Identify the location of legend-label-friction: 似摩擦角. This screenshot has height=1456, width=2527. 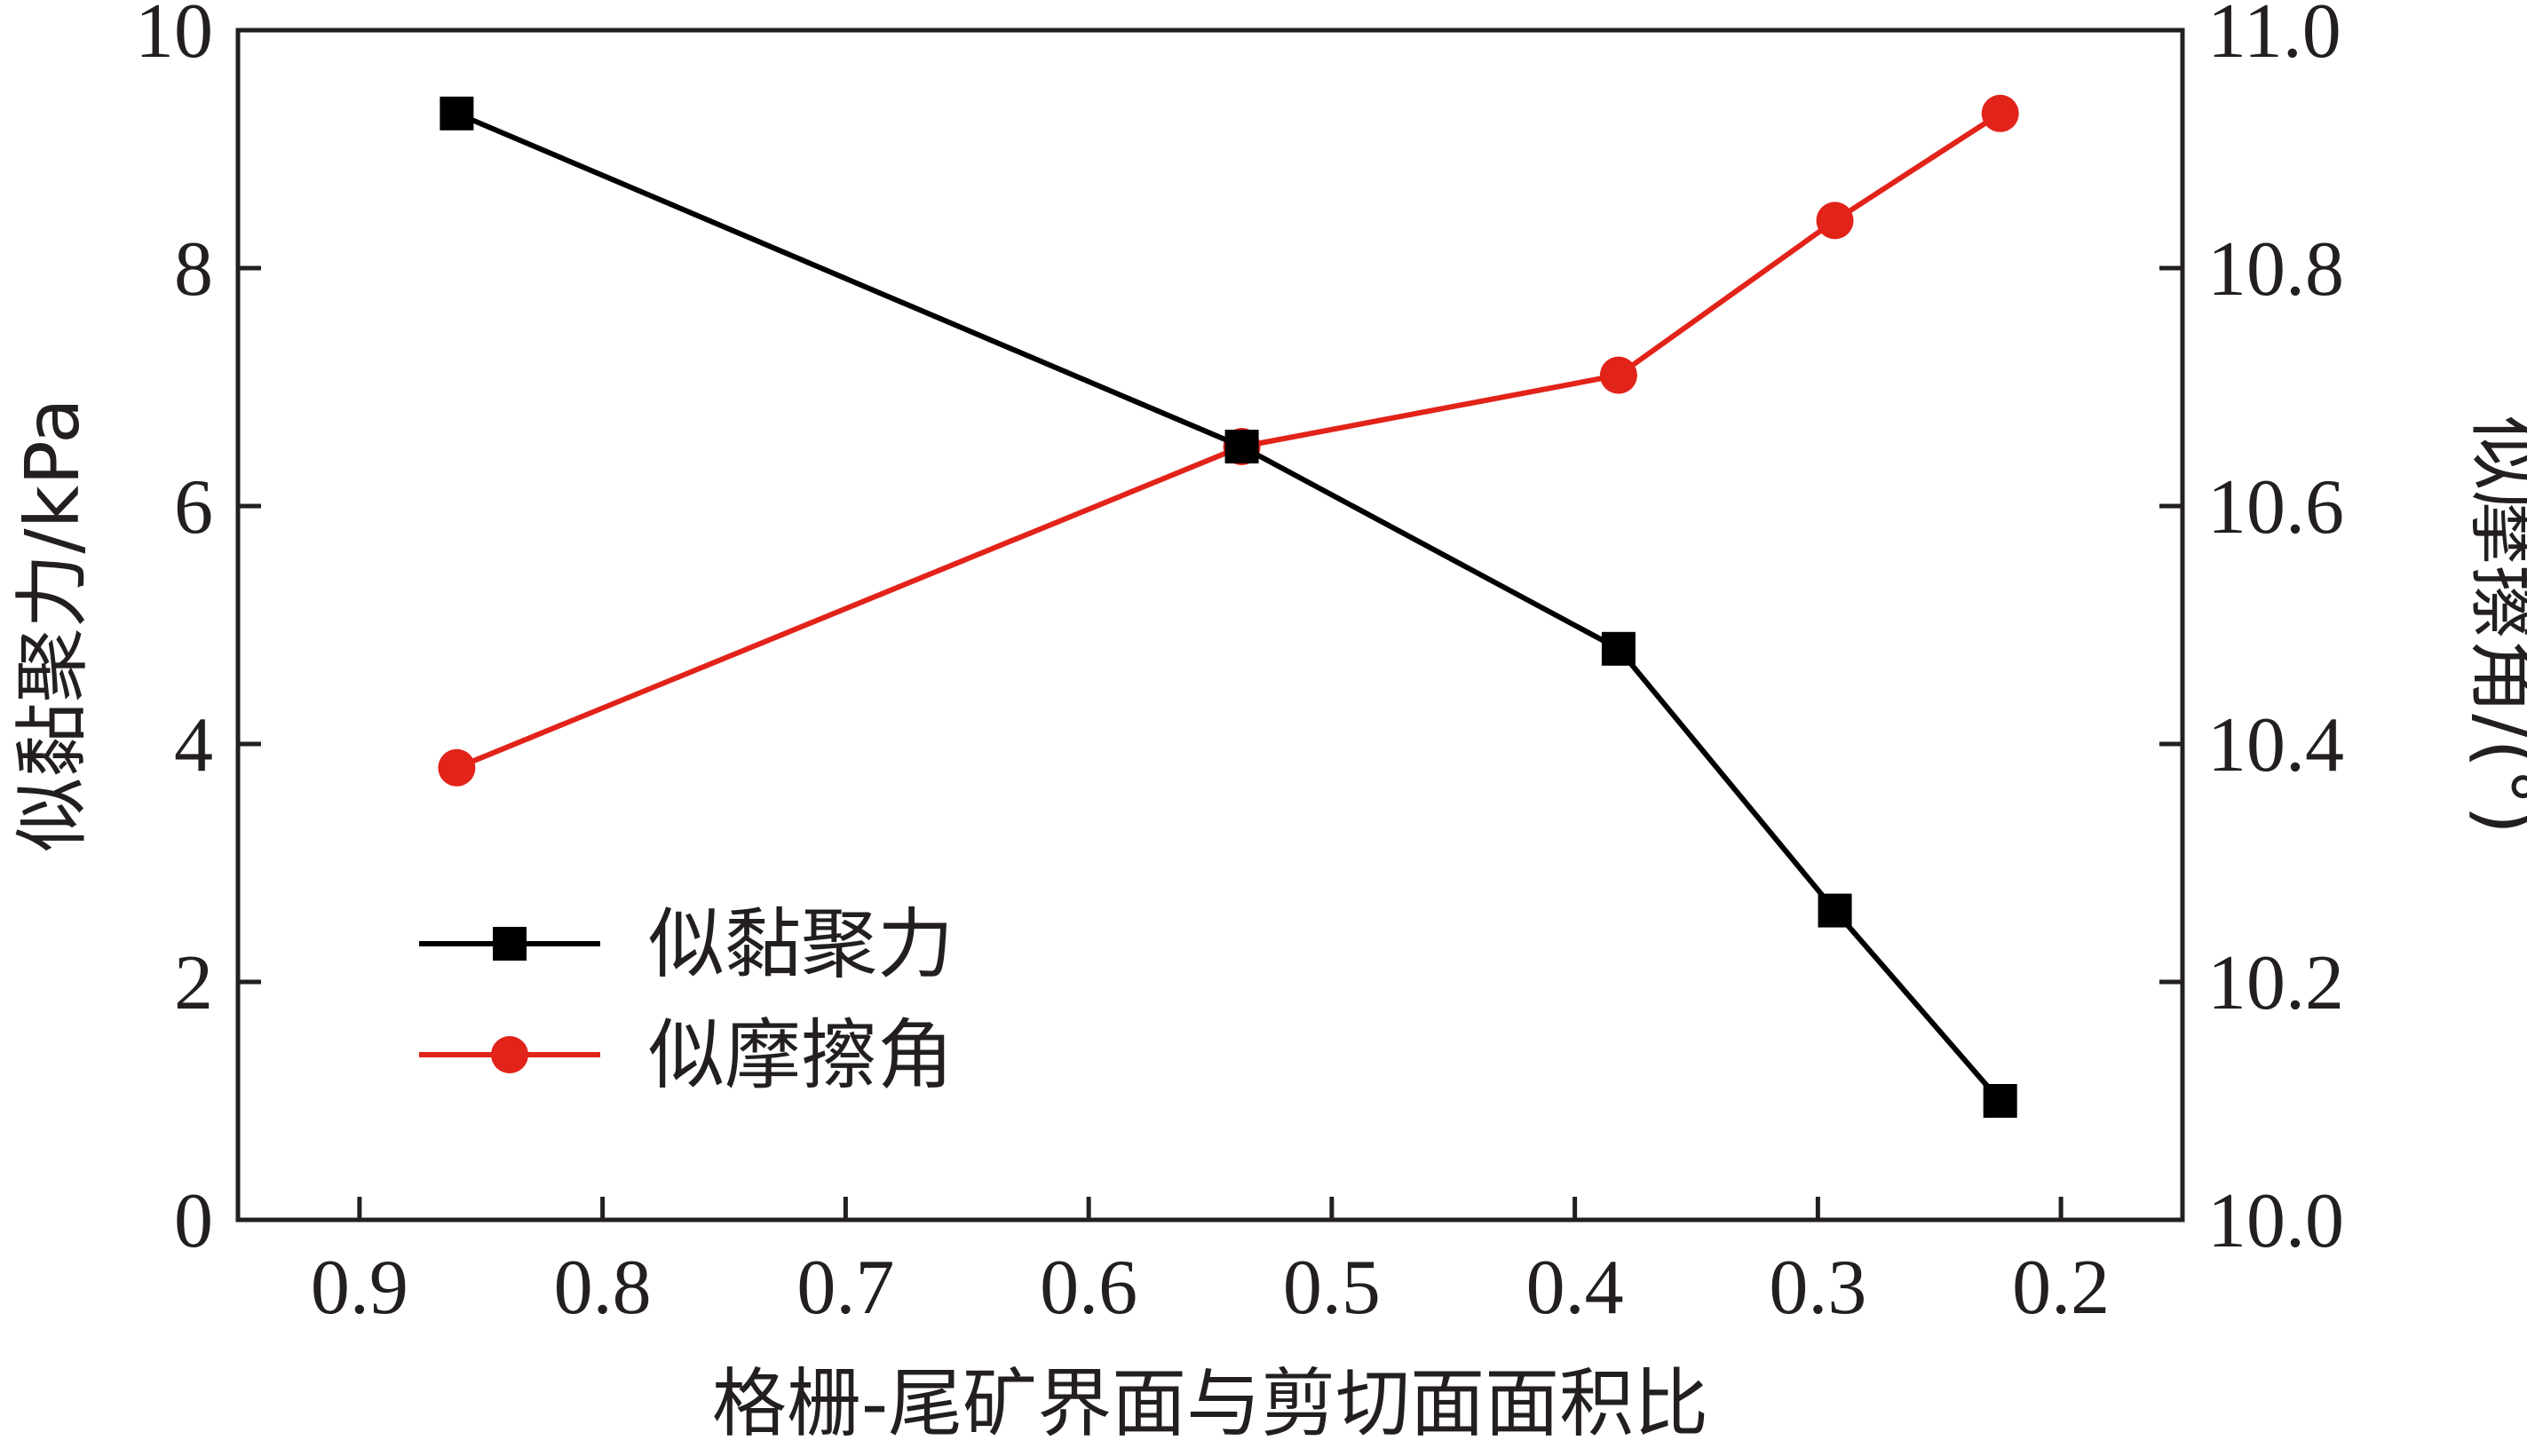
(801, 1055).